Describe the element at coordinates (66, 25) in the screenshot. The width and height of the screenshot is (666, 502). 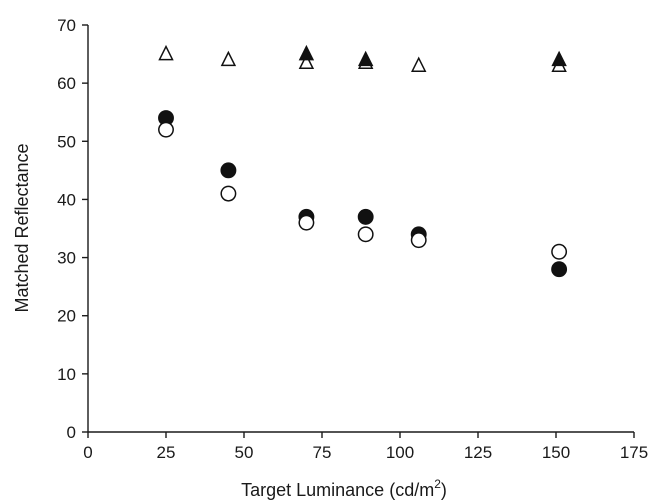
I see `y-tick-label: 70` at that location.